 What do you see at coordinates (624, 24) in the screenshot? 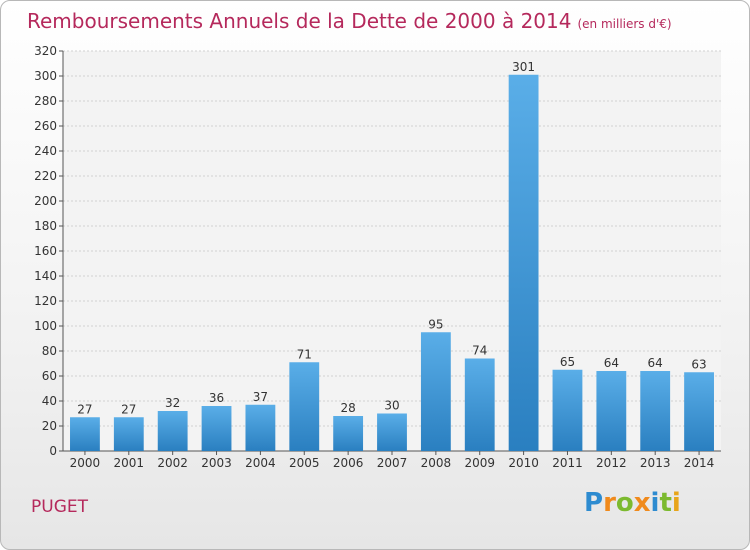
I see `chart-subtitle: (en milliers d'€)` at bounding box center [624, 24].